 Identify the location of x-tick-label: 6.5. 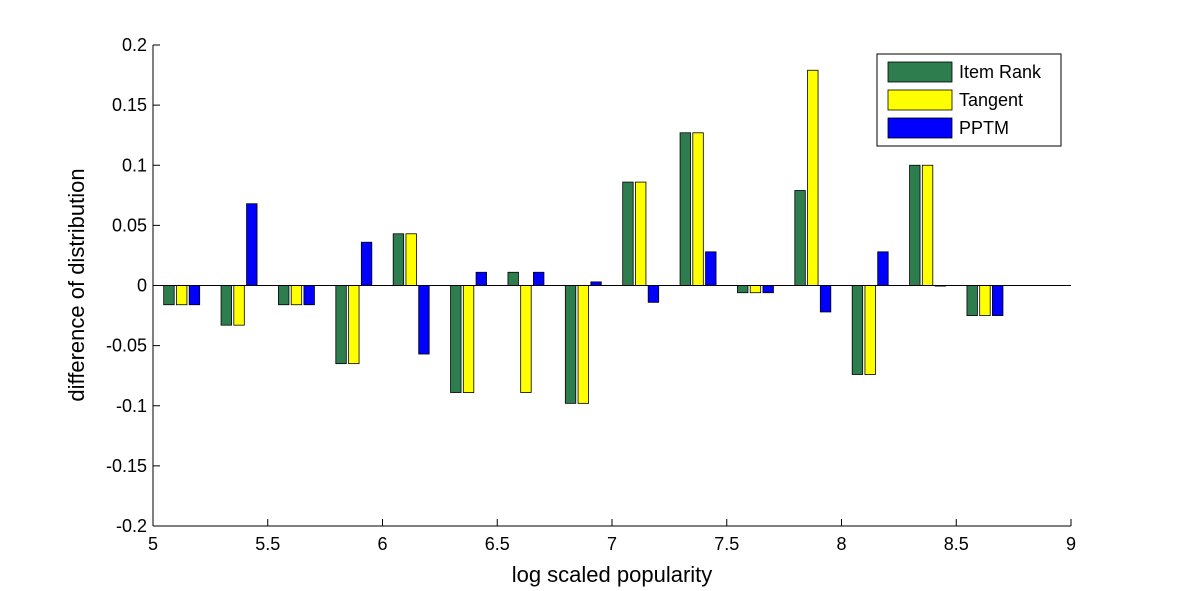
(497, 544).